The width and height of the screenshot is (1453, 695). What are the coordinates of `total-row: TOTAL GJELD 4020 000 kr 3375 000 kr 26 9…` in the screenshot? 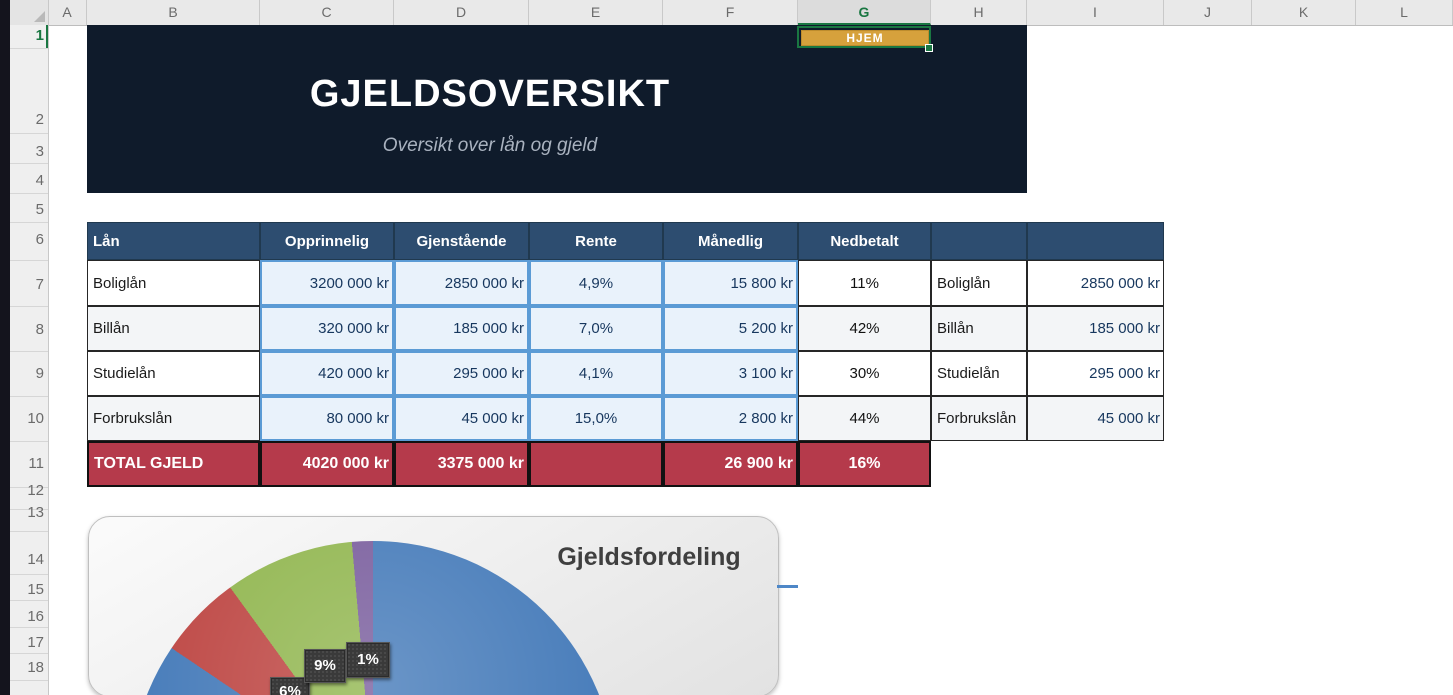 It's located at (509, 464).